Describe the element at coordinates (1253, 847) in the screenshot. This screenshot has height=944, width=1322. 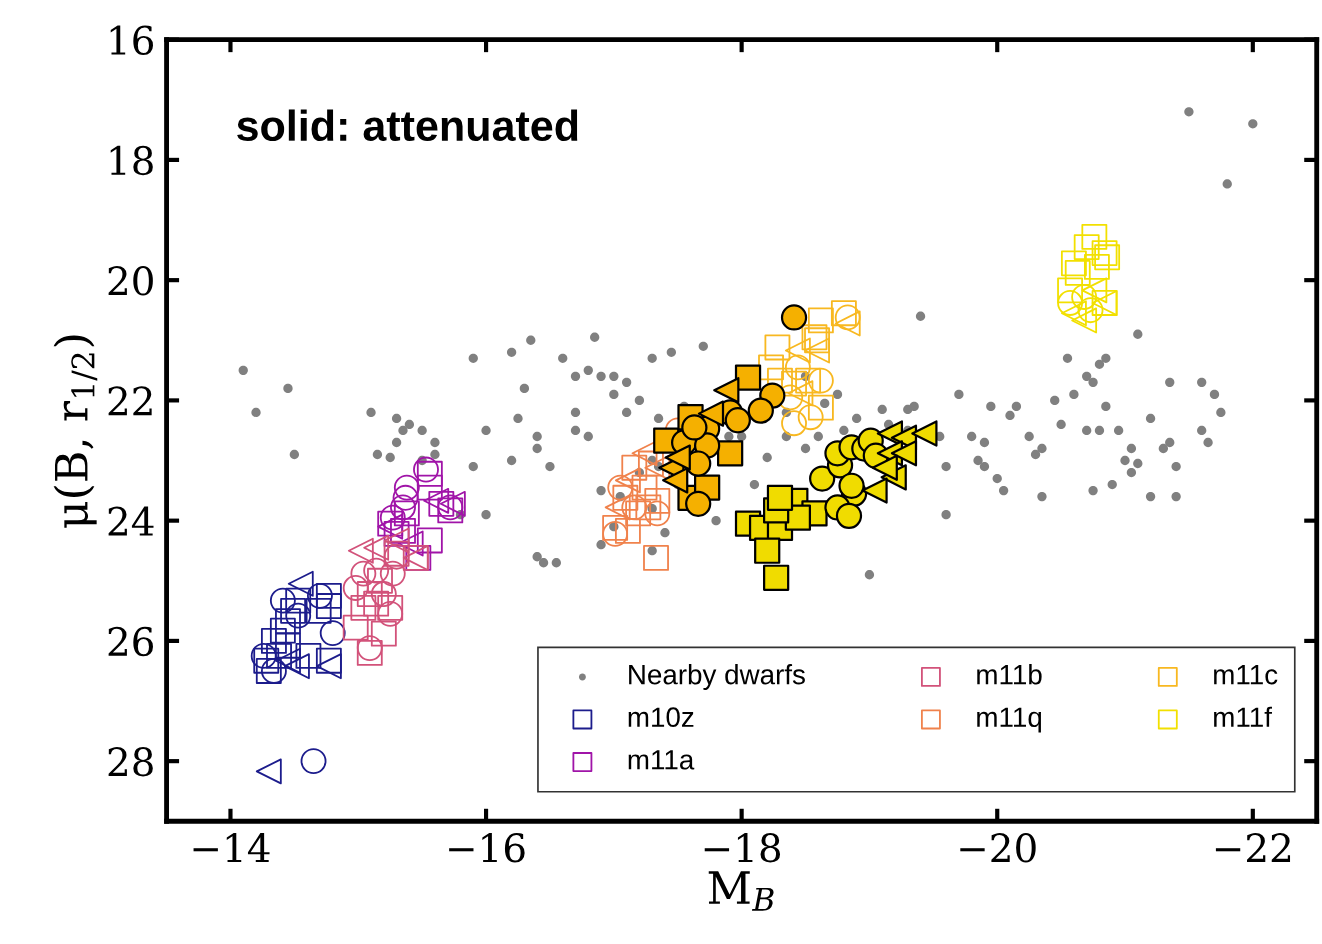
I see `x-tick-label: −22` at that location.